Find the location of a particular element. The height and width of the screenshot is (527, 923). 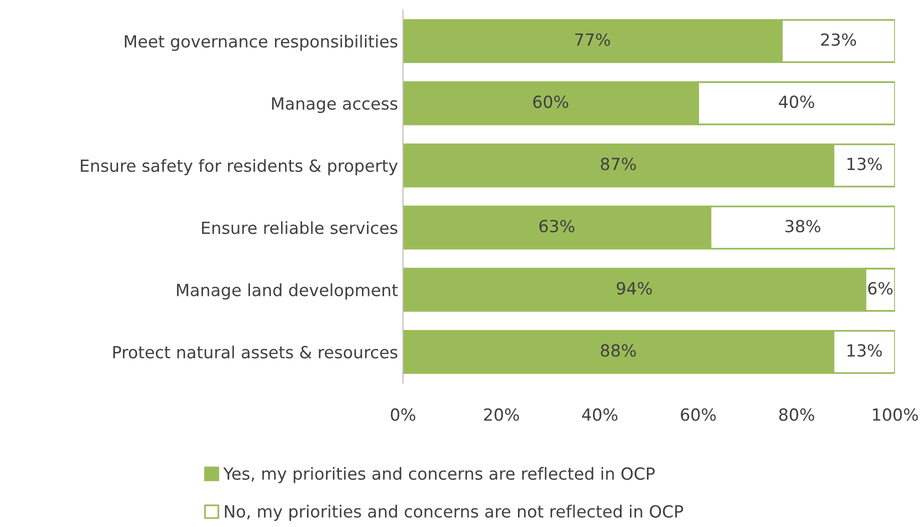

data-label: 94% is located at coordinates (634, 288).